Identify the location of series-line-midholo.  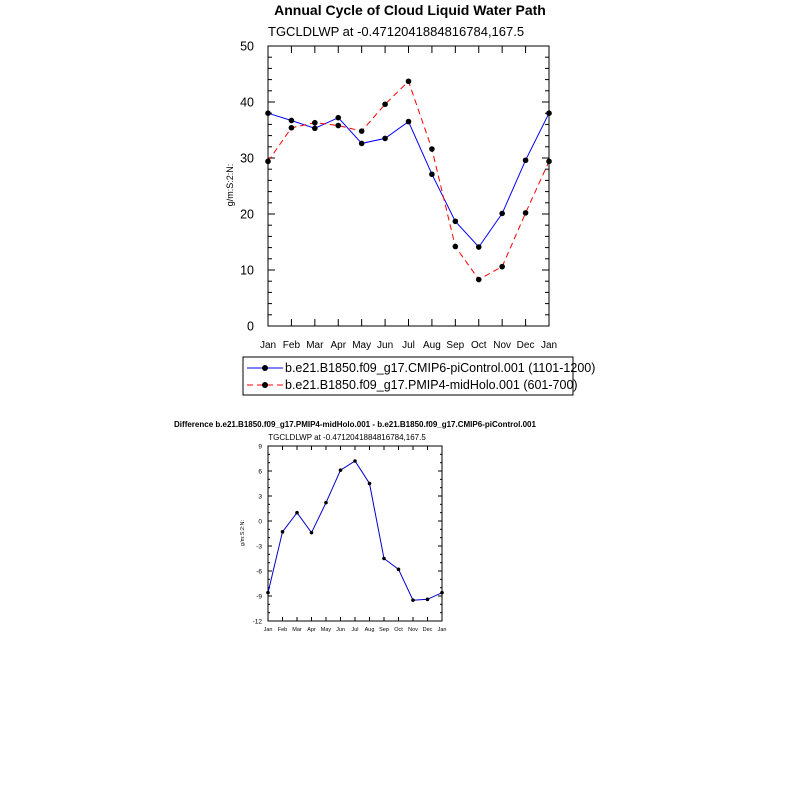
(408, 180).